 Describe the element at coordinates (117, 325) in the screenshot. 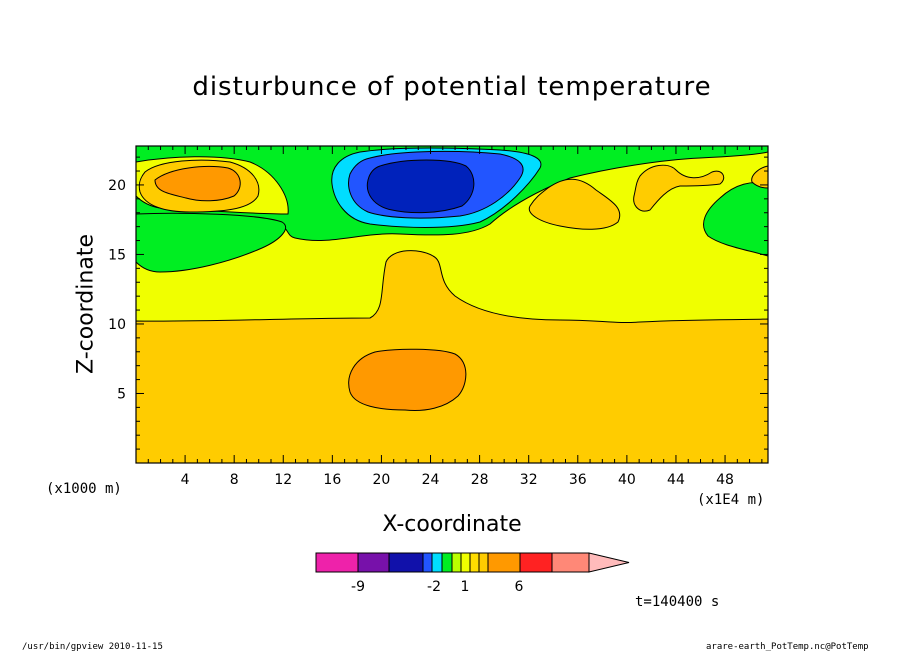

I see `y-tick-label: 10` at that location.